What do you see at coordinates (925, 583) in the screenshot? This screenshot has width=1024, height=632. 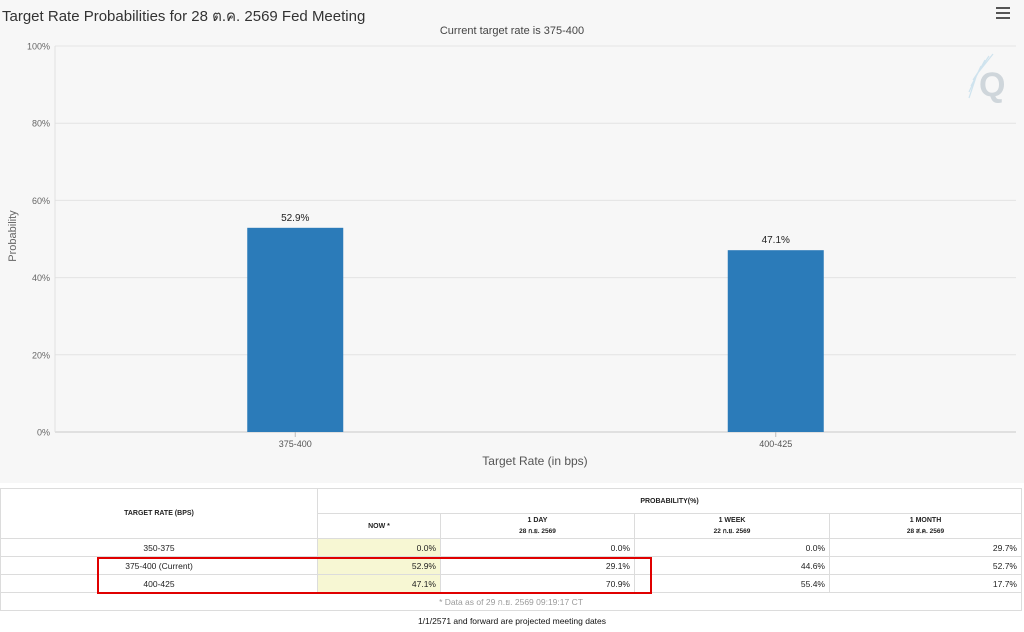 I see `row-1month: 17.7%` at bounding box center [925, 583].